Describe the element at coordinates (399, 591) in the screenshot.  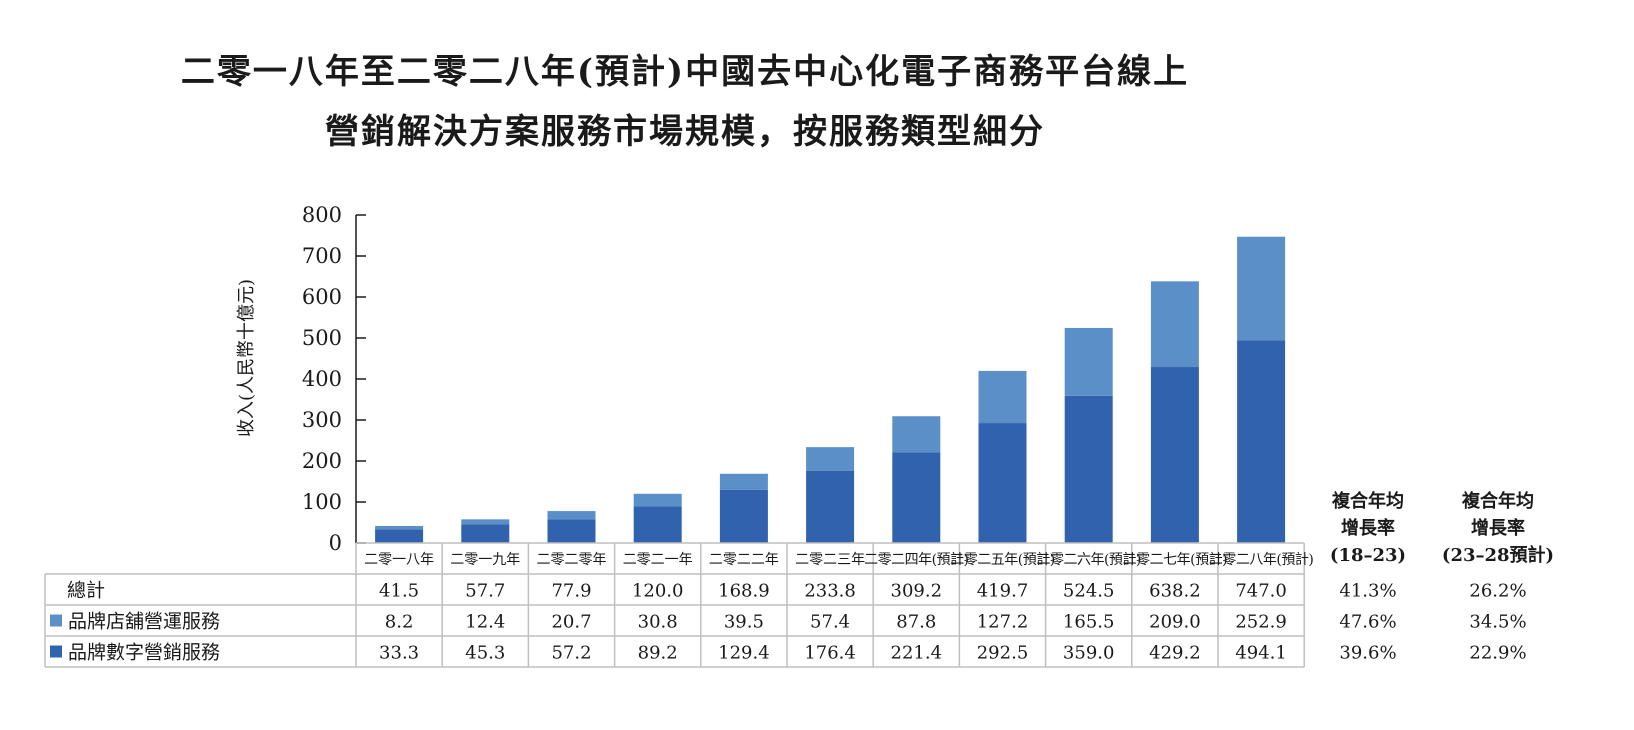
I see `cell-value-total: 41.5` at that location.